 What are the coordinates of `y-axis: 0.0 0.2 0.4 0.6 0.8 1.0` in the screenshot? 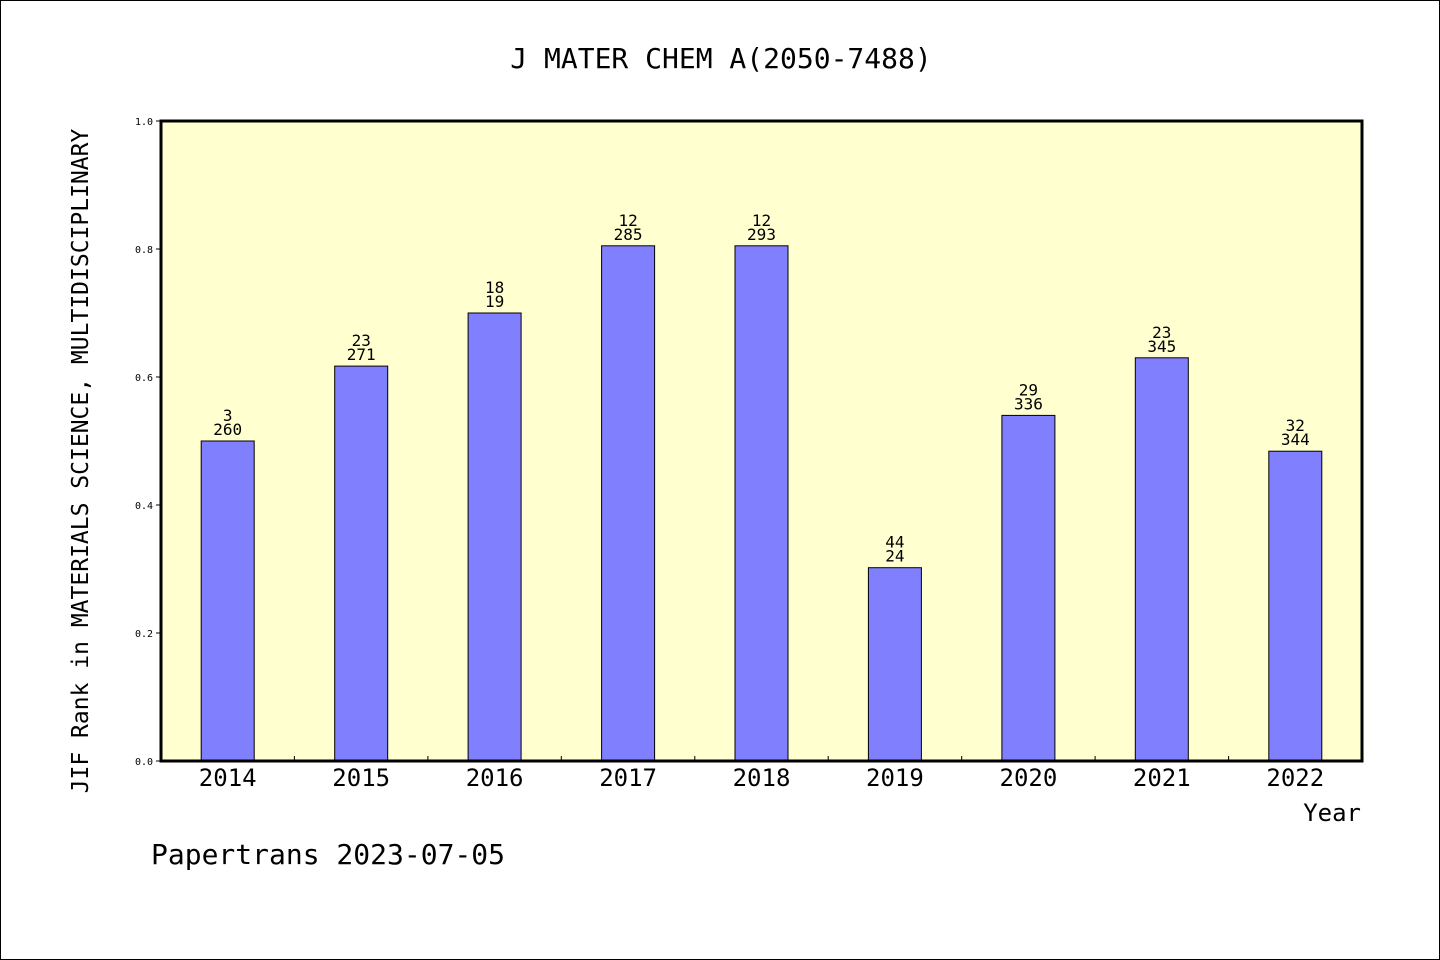 It's located at (148, 442).